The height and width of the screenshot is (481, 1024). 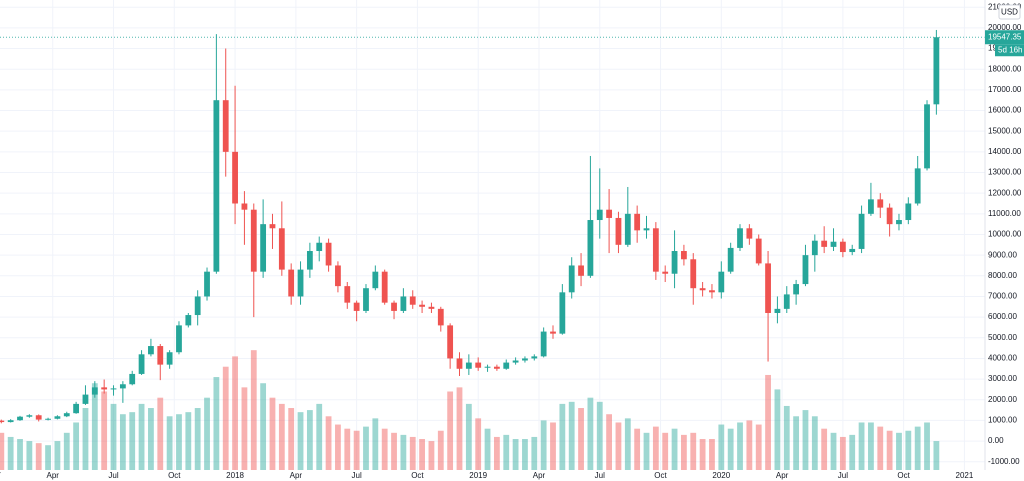 I want to click on y-tick-label: 9000.00, so click(x=1002, y=254).